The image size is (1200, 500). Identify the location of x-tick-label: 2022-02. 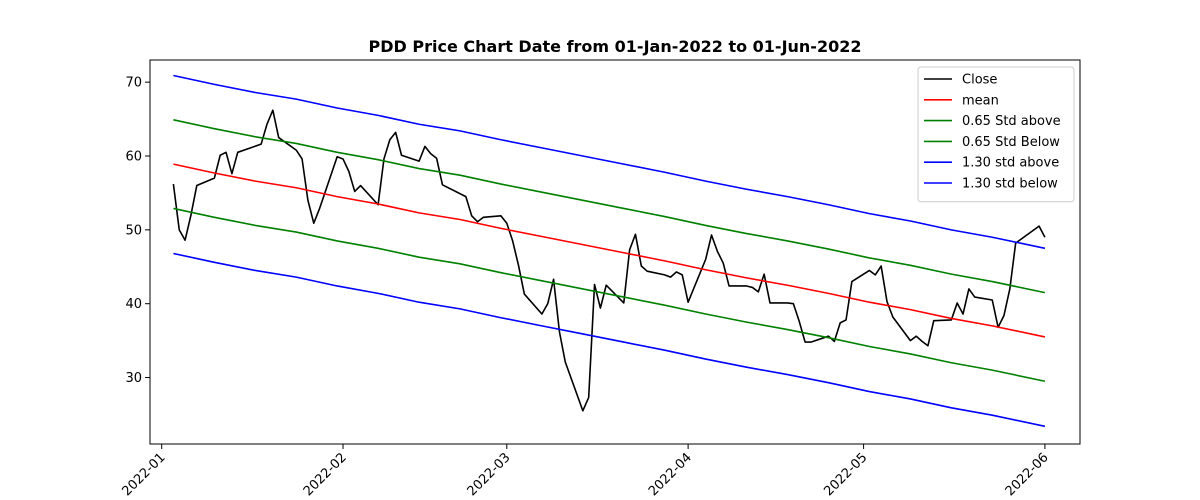
(325, 474).